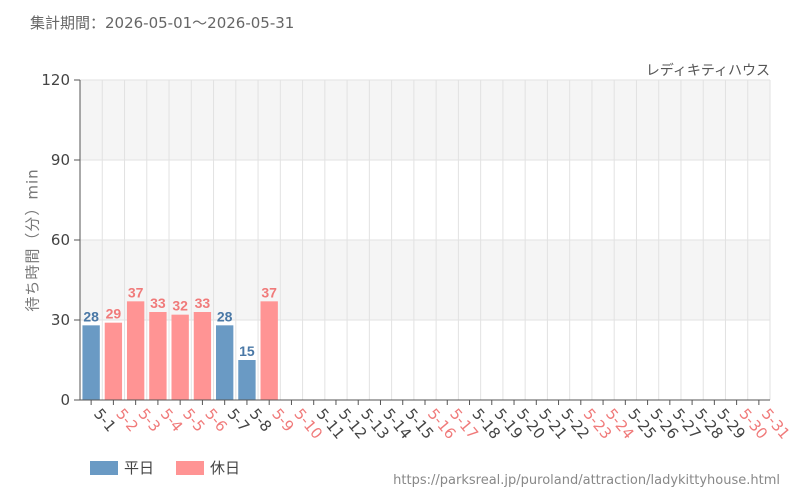  What do you see at coordinates (104, 467) in the screenshot?
I see `legend-swatch-weekday` at bounding box center [104, 467].